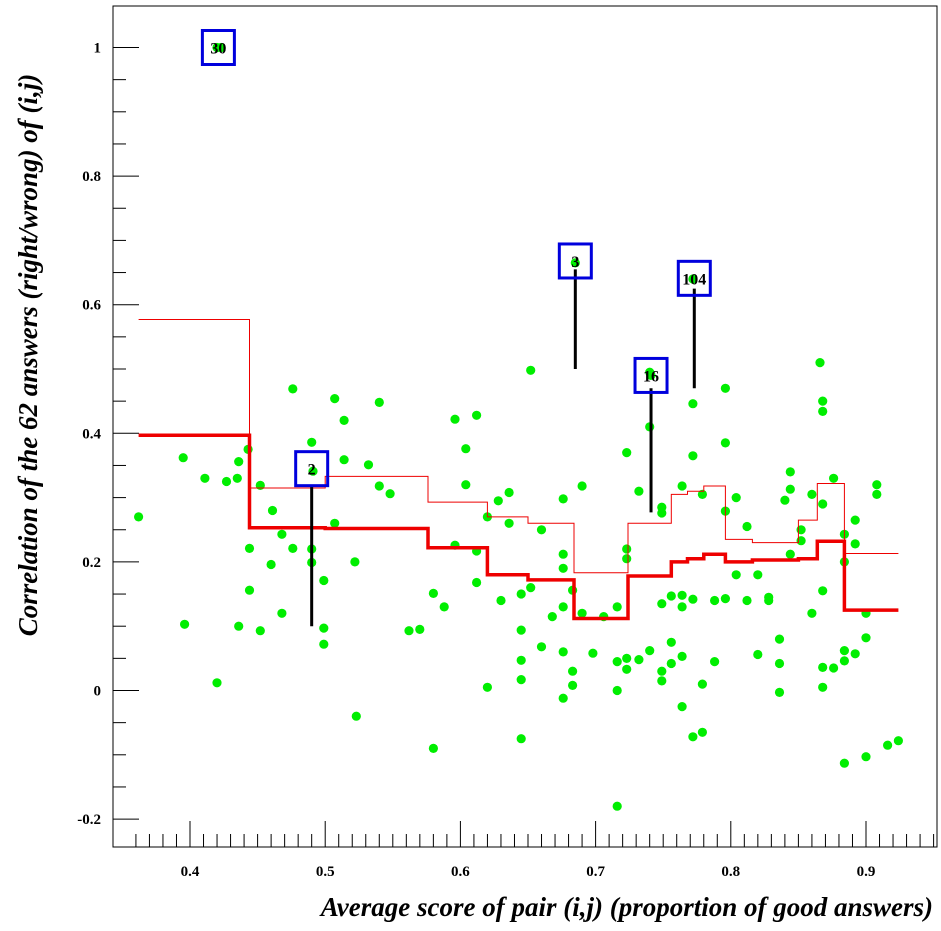 Image resolution: width=941 pixels, height=931 pixels. What do you see at coordinates (91, 563) in the screenshot?
I see `y-tick-label: 0.2` at bounding box center [91, 563].